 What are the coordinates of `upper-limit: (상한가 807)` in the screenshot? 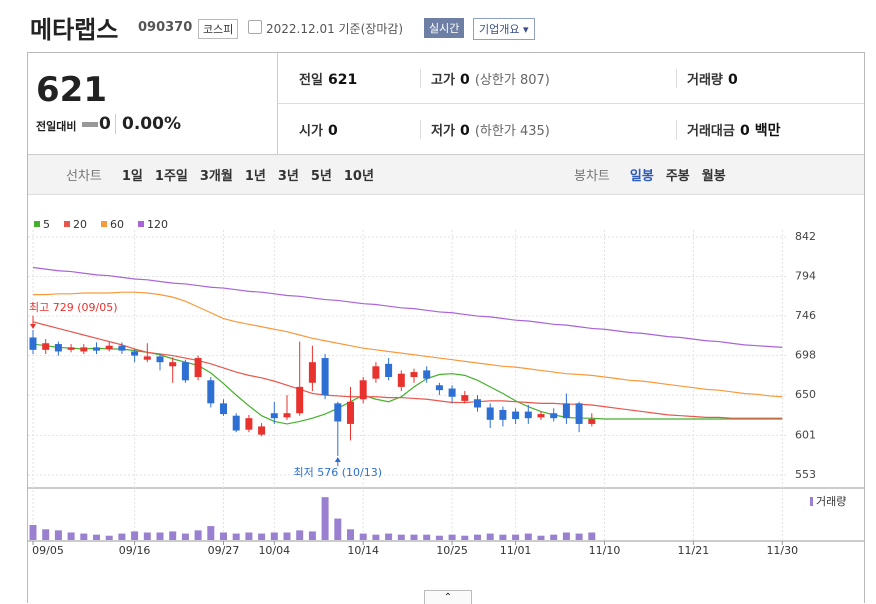 It's located at (512, 80).